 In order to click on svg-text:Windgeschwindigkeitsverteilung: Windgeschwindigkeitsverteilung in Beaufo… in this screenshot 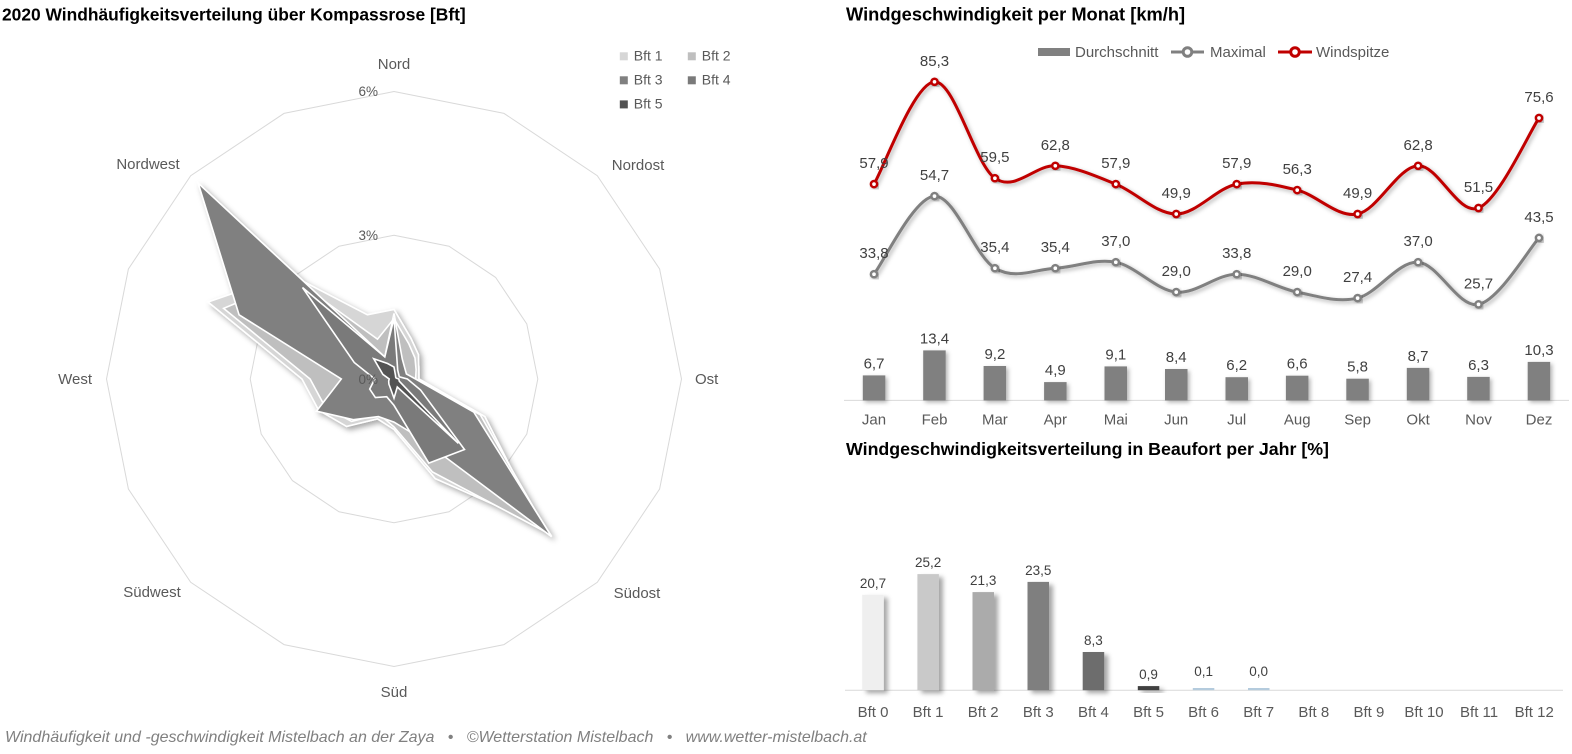, I will do `click(1087, 449)`.